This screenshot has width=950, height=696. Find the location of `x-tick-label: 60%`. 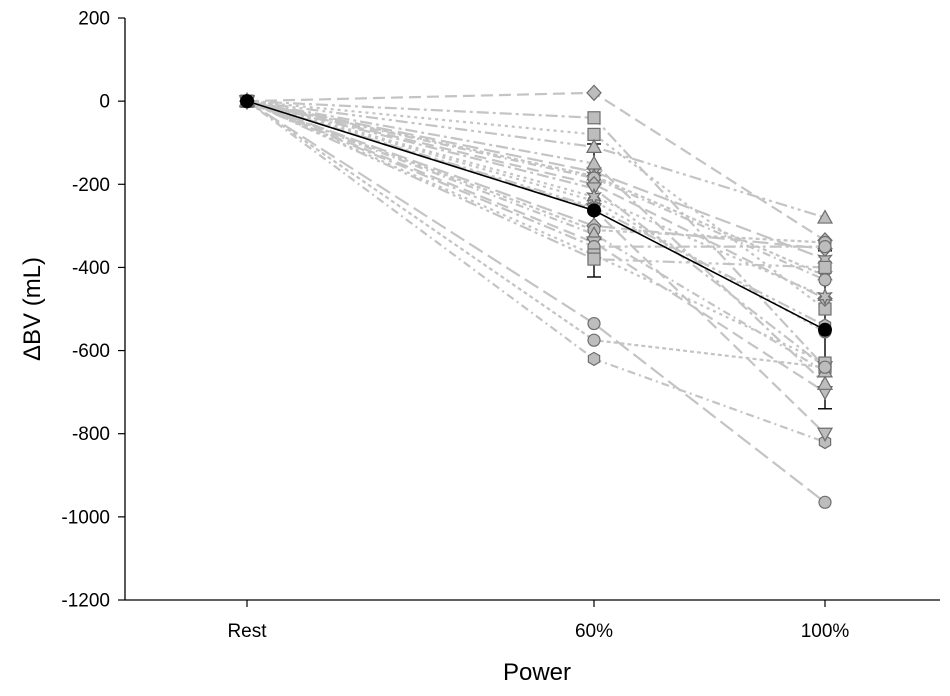

x-tick-label: 60% is located at coordinates (594, 631).